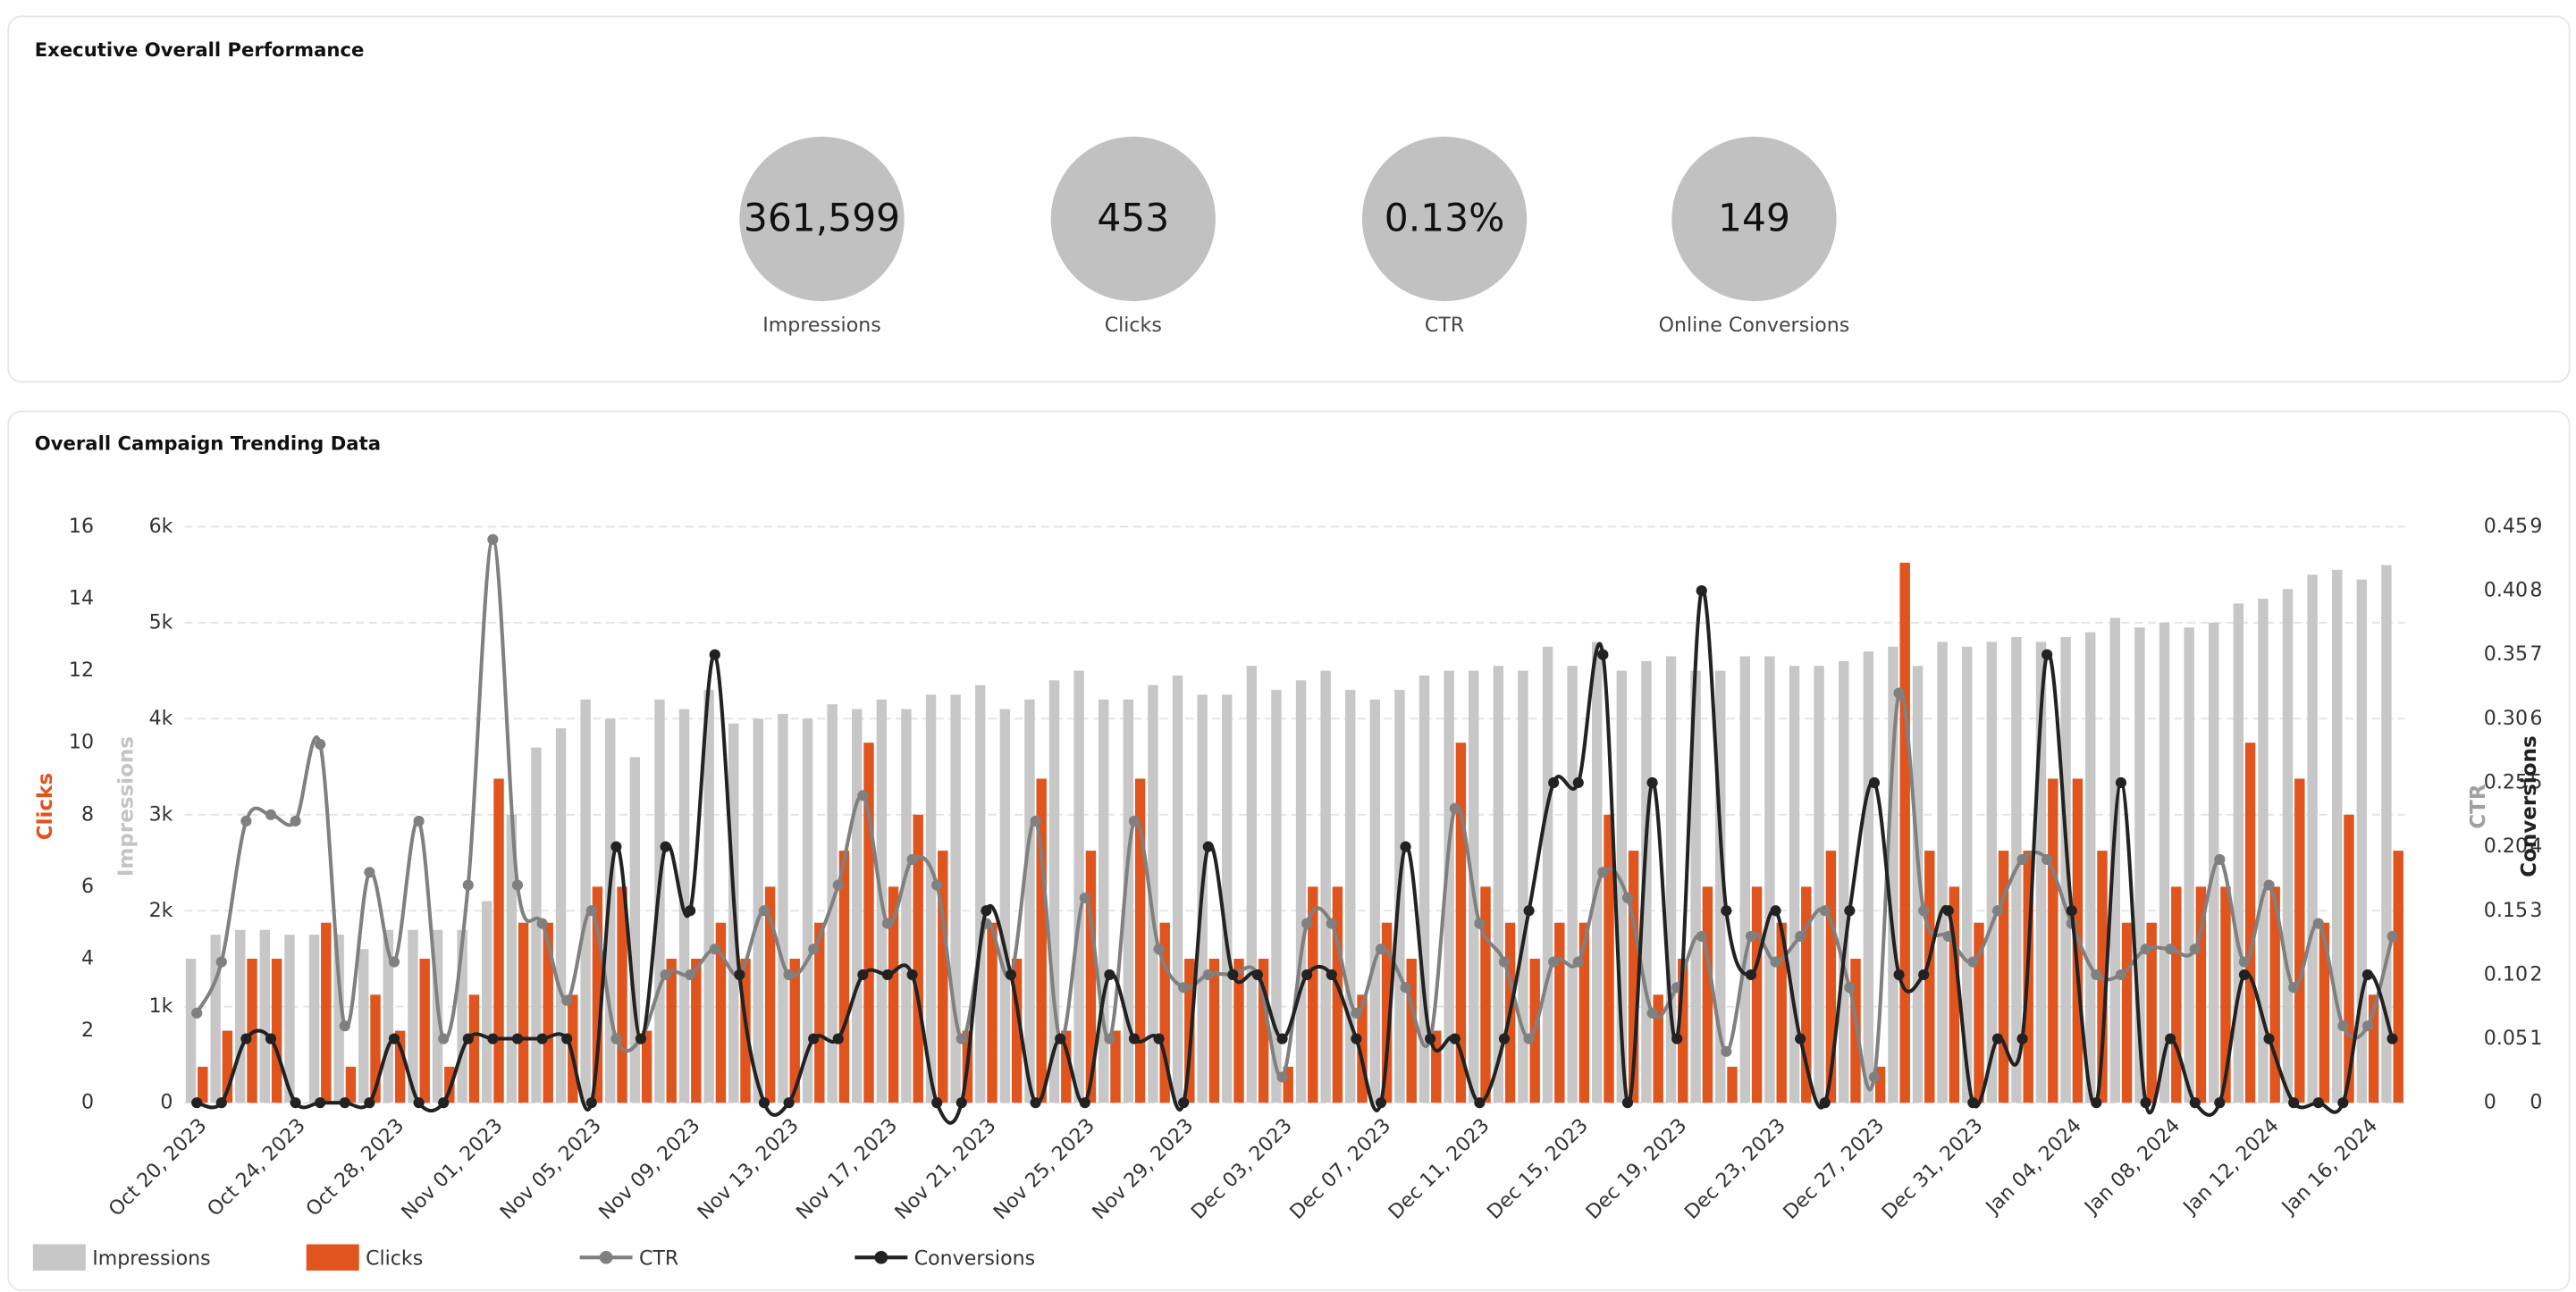 The height and width of the screenshot is (1292, 2576). Describe the element at coordinates (208, 443) in the screenshot. I see `chart-title: Overall Campaign Trending Data` at that location.